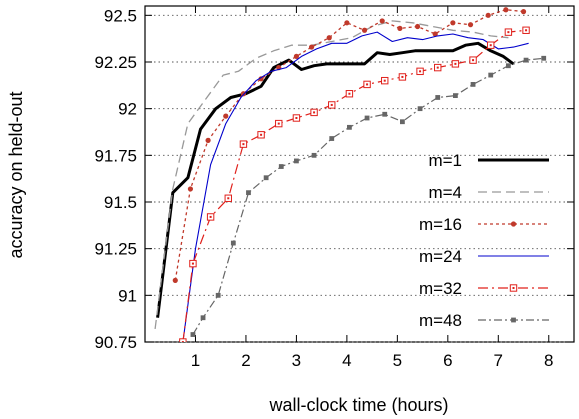 The height and width of the screenshot is (419, 579). Describe the element at coordinates (440, 224) in the screenshot. I see `legend-label: m=16` at that location.